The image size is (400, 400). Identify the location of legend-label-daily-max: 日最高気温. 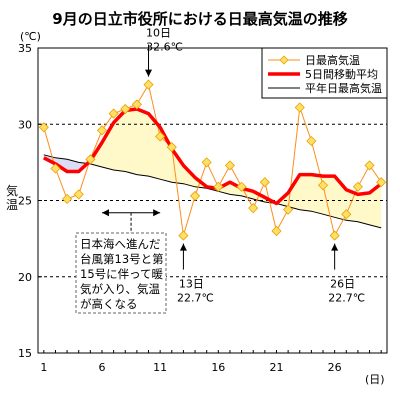
(332, 60).